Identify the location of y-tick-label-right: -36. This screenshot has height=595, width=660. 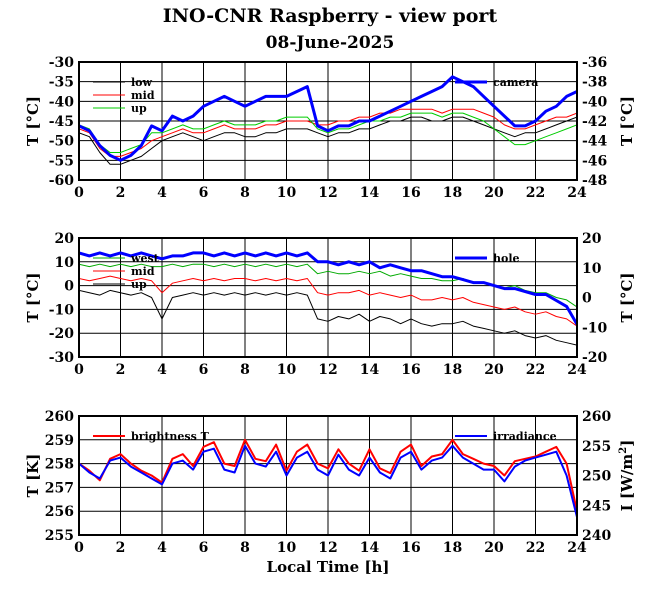
(594, 63).